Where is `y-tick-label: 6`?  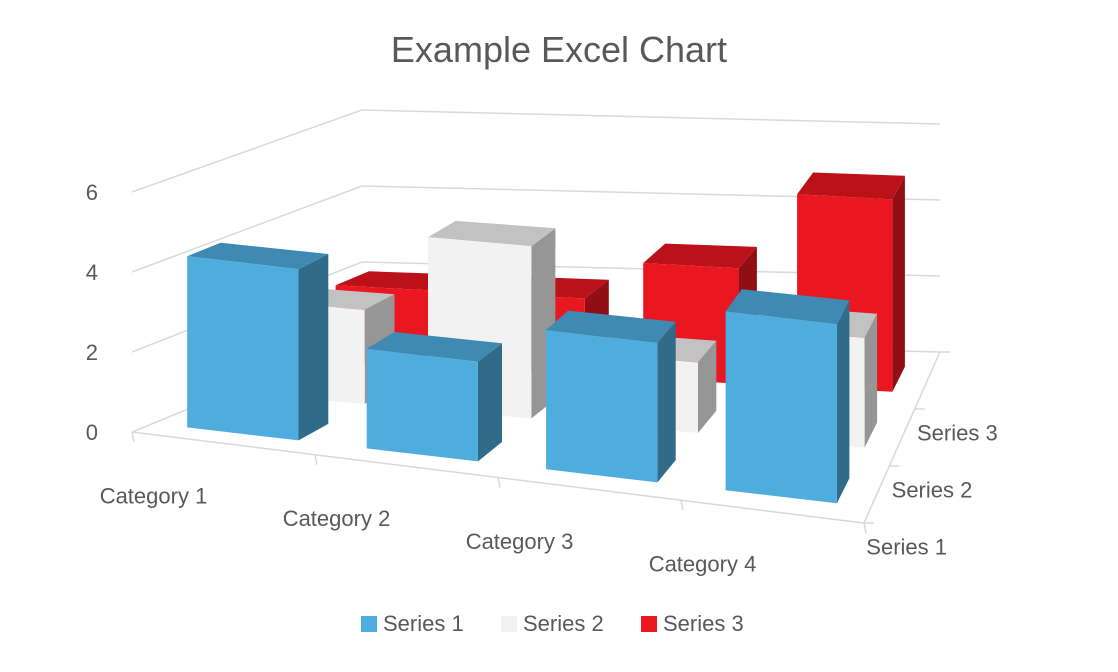 y-tick-label: 6 is located at coordinates (92, 192).